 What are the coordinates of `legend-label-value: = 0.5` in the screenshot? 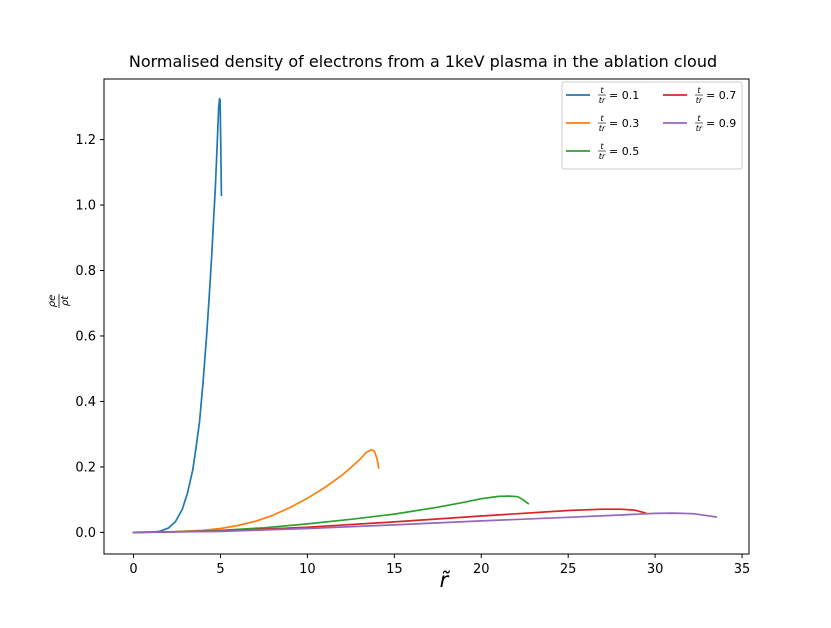 It's located at (624, 151).